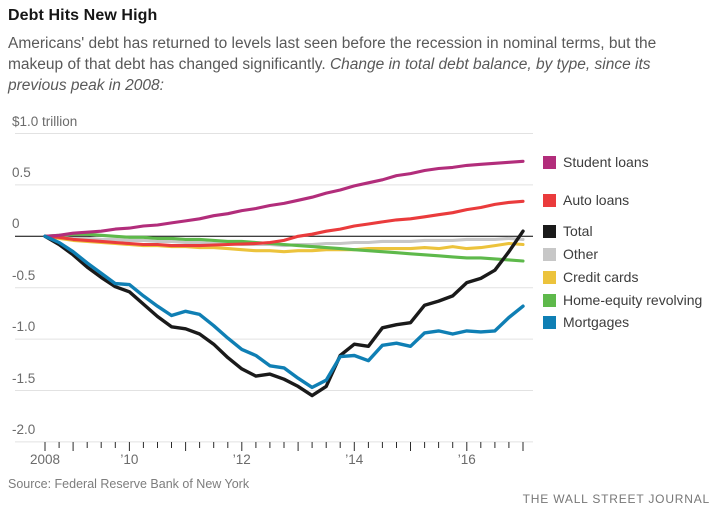 The image size is (718, 513). What do you see at coordinates (596, 200) in the screenshot?
I see `legend-label: Auto loans` at bounding box center [596, 200].